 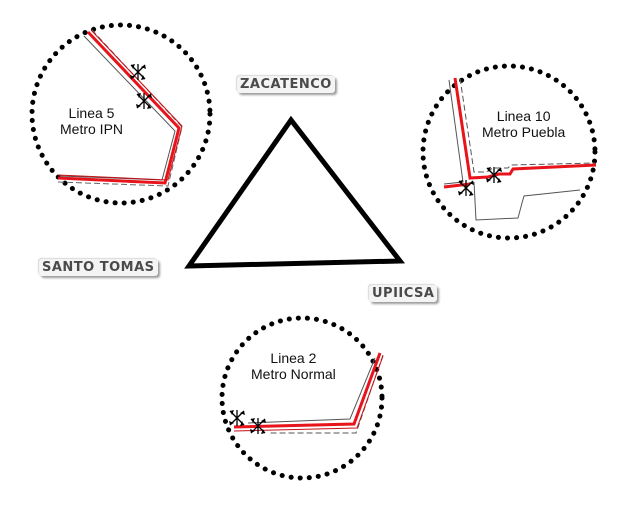 I want to click on campus-label-zacatenco: ZACATENCO, so click(x=286, y=84).